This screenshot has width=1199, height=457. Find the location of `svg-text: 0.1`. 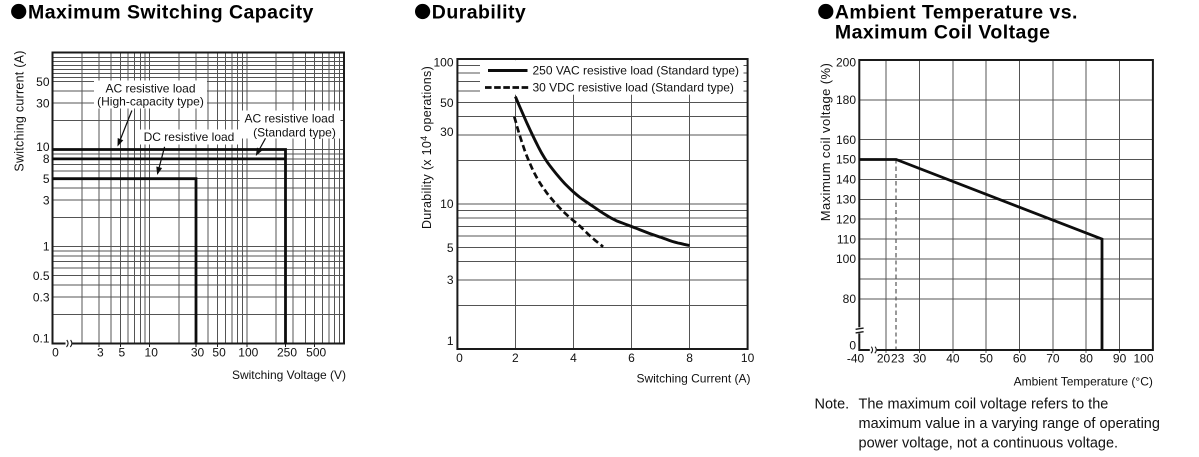

svg-text: 0.1 is located at coordinates (41, 339).